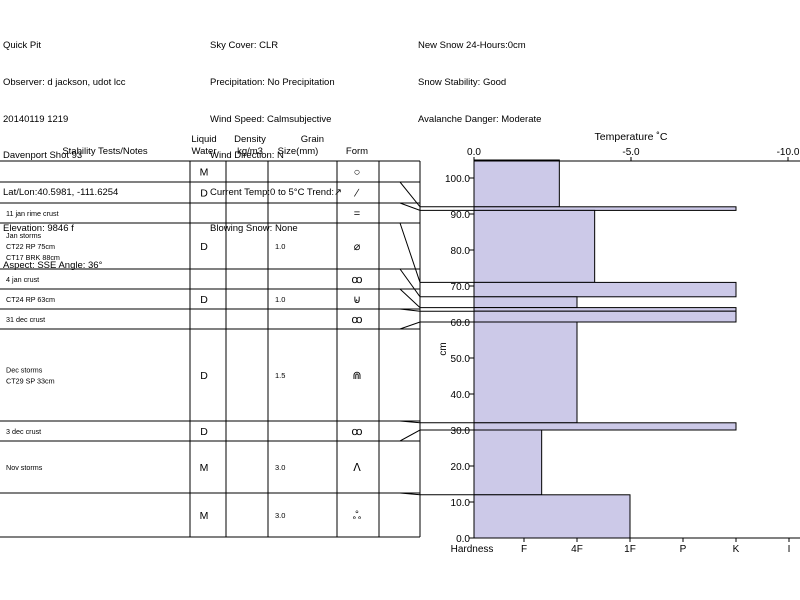 This screenshot has width=800, height=600. What do you see at coordinates (480, 119) in the screenshot?
I see `stability-info-line: Avalanche Danger: Moderate` at bounding box center [480, 119].